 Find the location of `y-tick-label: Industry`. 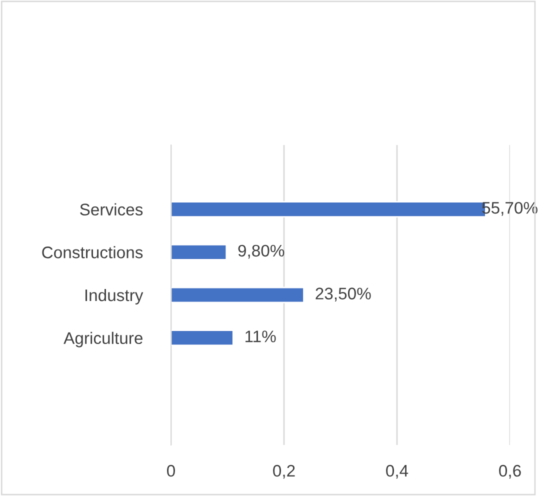

y-tick-label: Industry is located at coordinates (114, 296).